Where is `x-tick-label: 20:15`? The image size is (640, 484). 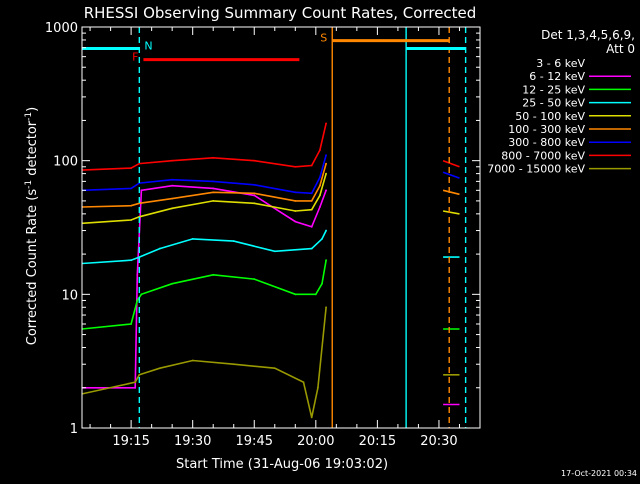
x-tick-label: 20:15 is located at coordinates (377, 441).